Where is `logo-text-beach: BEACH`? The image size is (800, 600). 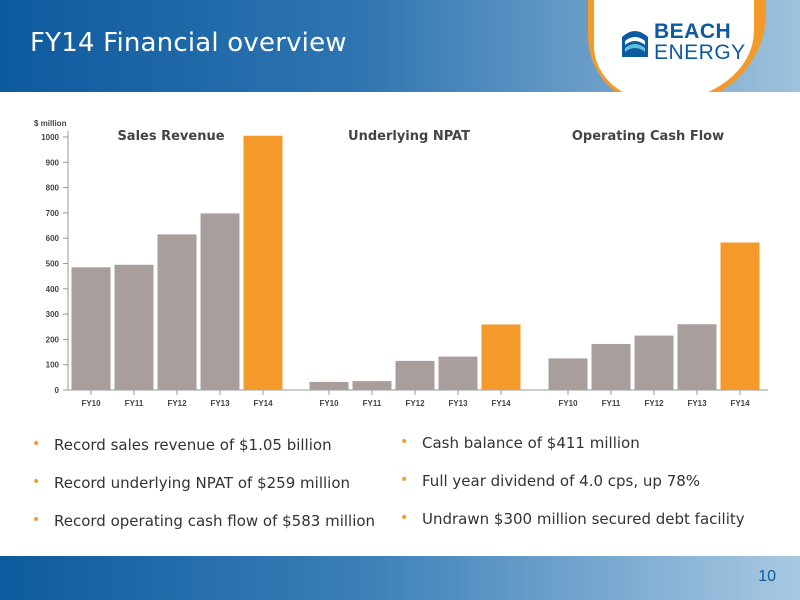
logo-text-beach: BEACH is located at coordinates (693, 31).